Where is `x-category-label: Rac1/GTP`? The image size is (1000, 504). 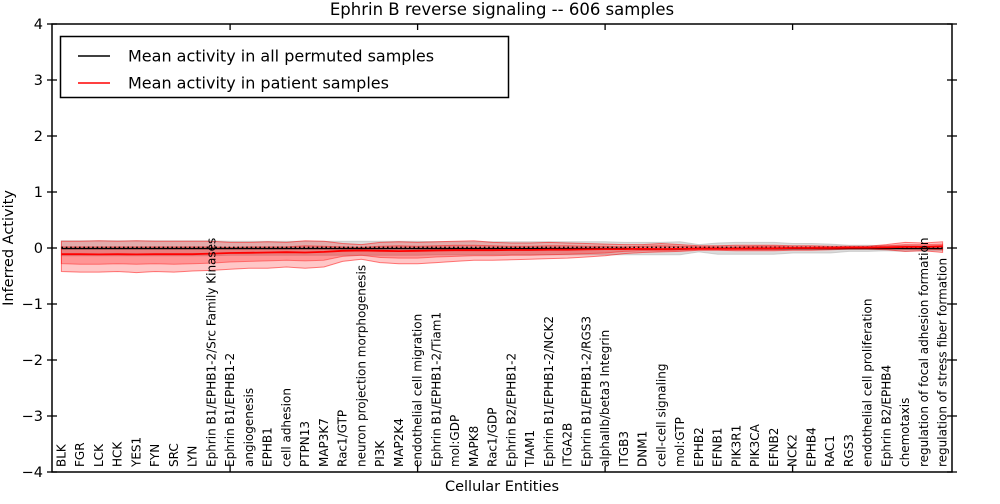 x-category-label: Rac1/GTP is located at coordinates (343, 438).